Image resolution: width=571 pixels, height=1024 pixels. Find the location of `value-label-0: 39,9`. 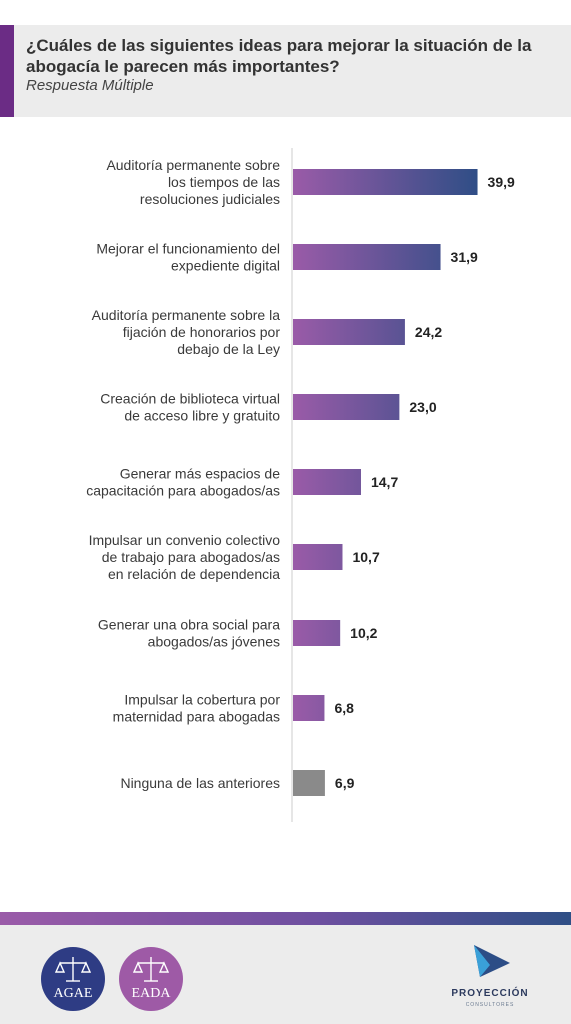

value-label-0: 39,9 is located at coordinates (501, 182).